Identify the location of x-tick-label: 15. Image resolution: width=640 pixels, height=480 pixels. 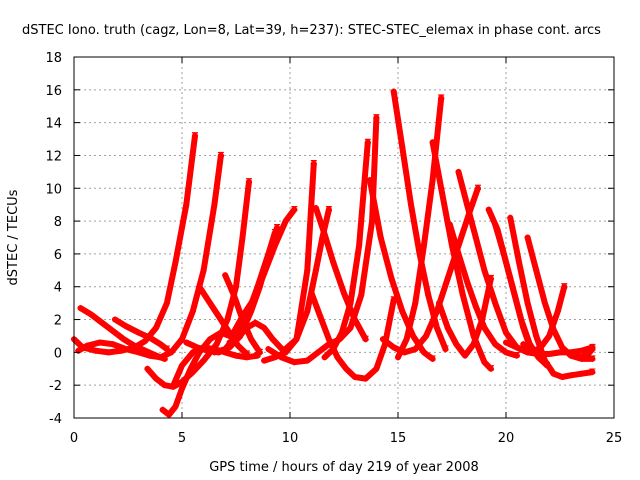
(398, 438).